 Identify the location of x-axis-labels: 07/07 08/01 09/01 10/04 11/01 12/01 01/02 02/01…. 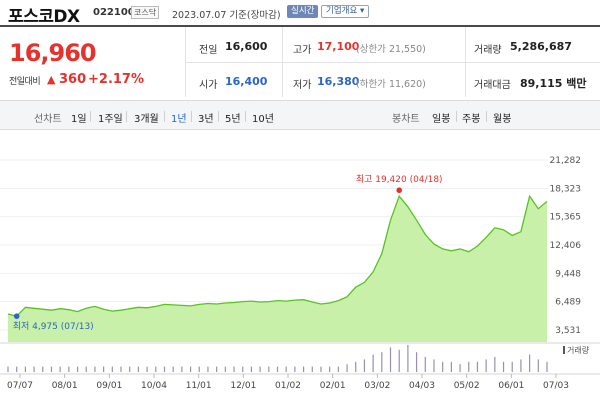
(288, 382).